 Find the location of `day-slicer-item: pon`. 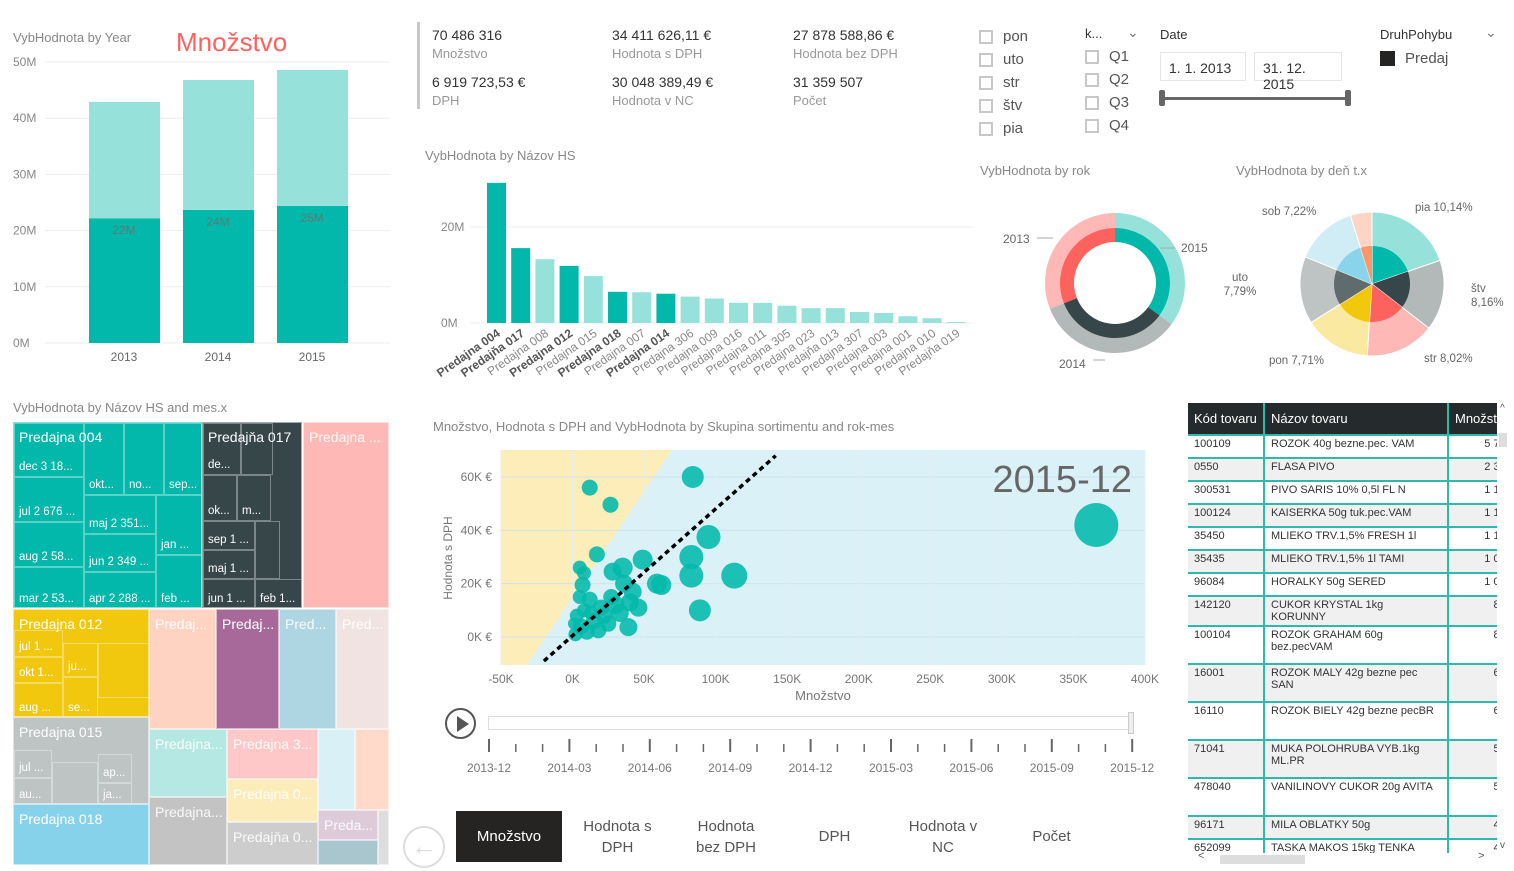

day-slicer-item: pon is located at coordinates (1003, 36).